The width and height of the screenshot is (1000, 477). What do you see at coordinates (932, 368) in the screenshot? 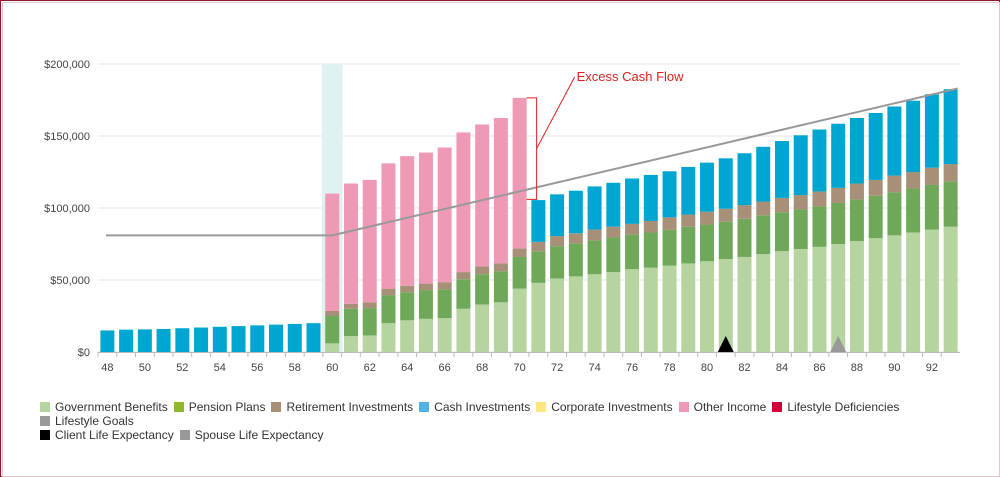
I see `x-tick-label: 92` at bounding box center [932, 368].